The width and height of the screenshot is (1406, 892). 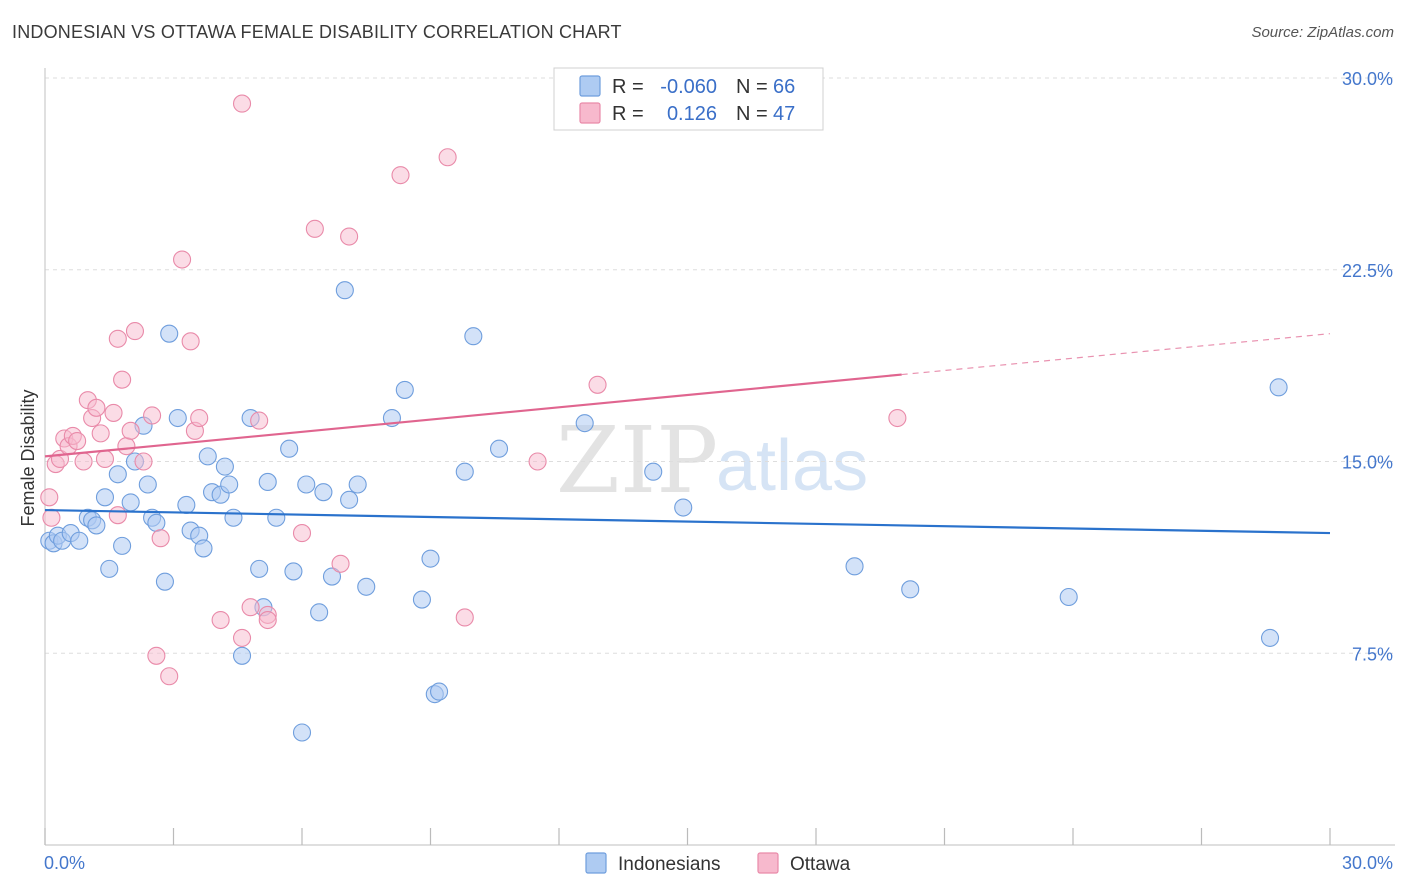 I want to click on x-tick-labels: 0.0% 30.0%, so click(x=718, y=863).